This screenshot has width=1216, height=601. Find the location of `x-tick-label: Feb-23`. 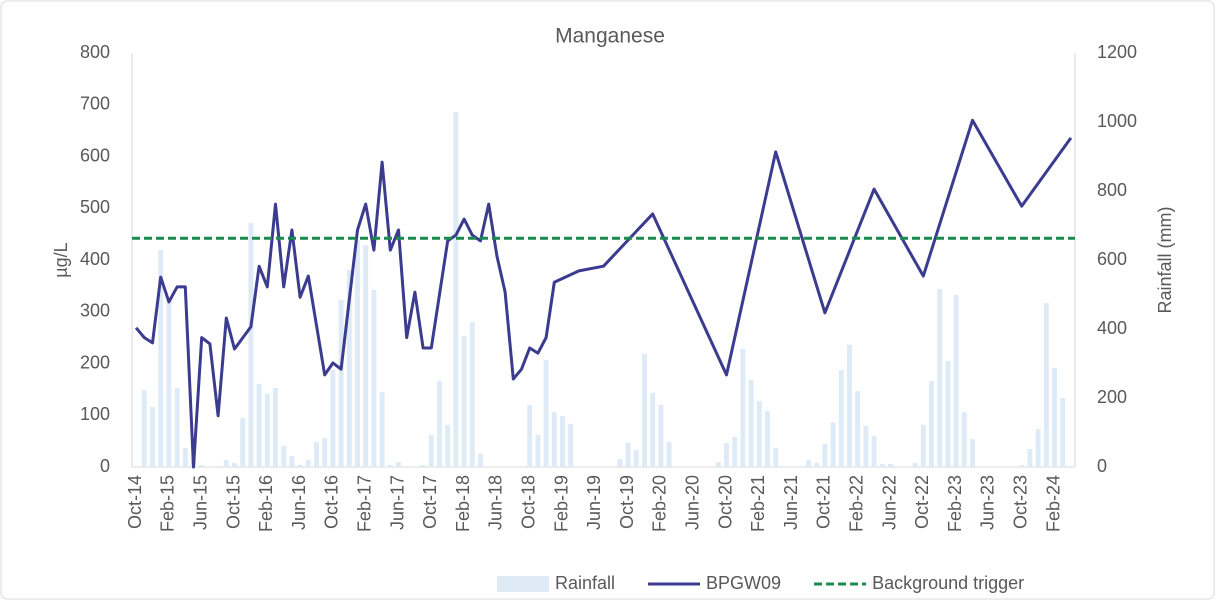

x-tick-label: Feb-23 is located at coordinates (955, 503).